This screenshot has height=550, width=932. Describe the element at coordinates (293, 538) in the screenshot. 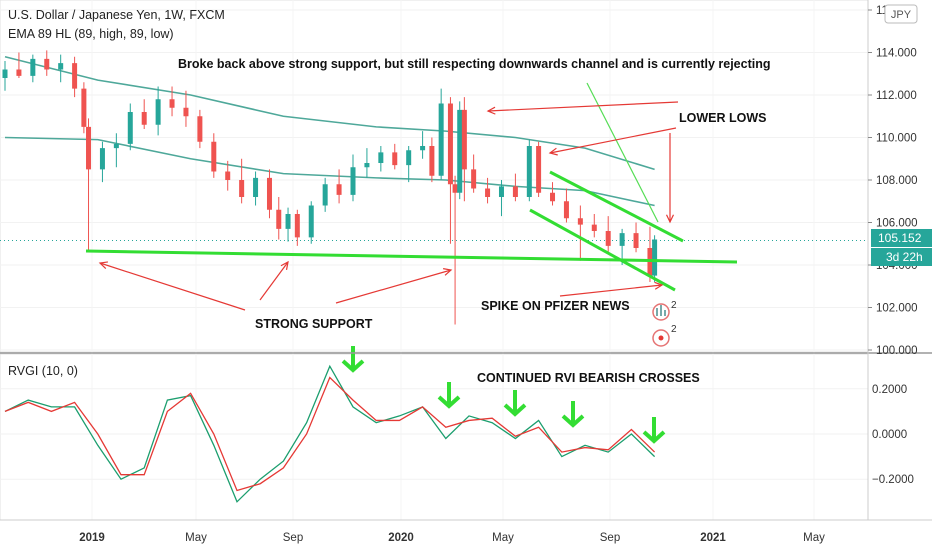

I see `time-tick-label: Sep` at that location.